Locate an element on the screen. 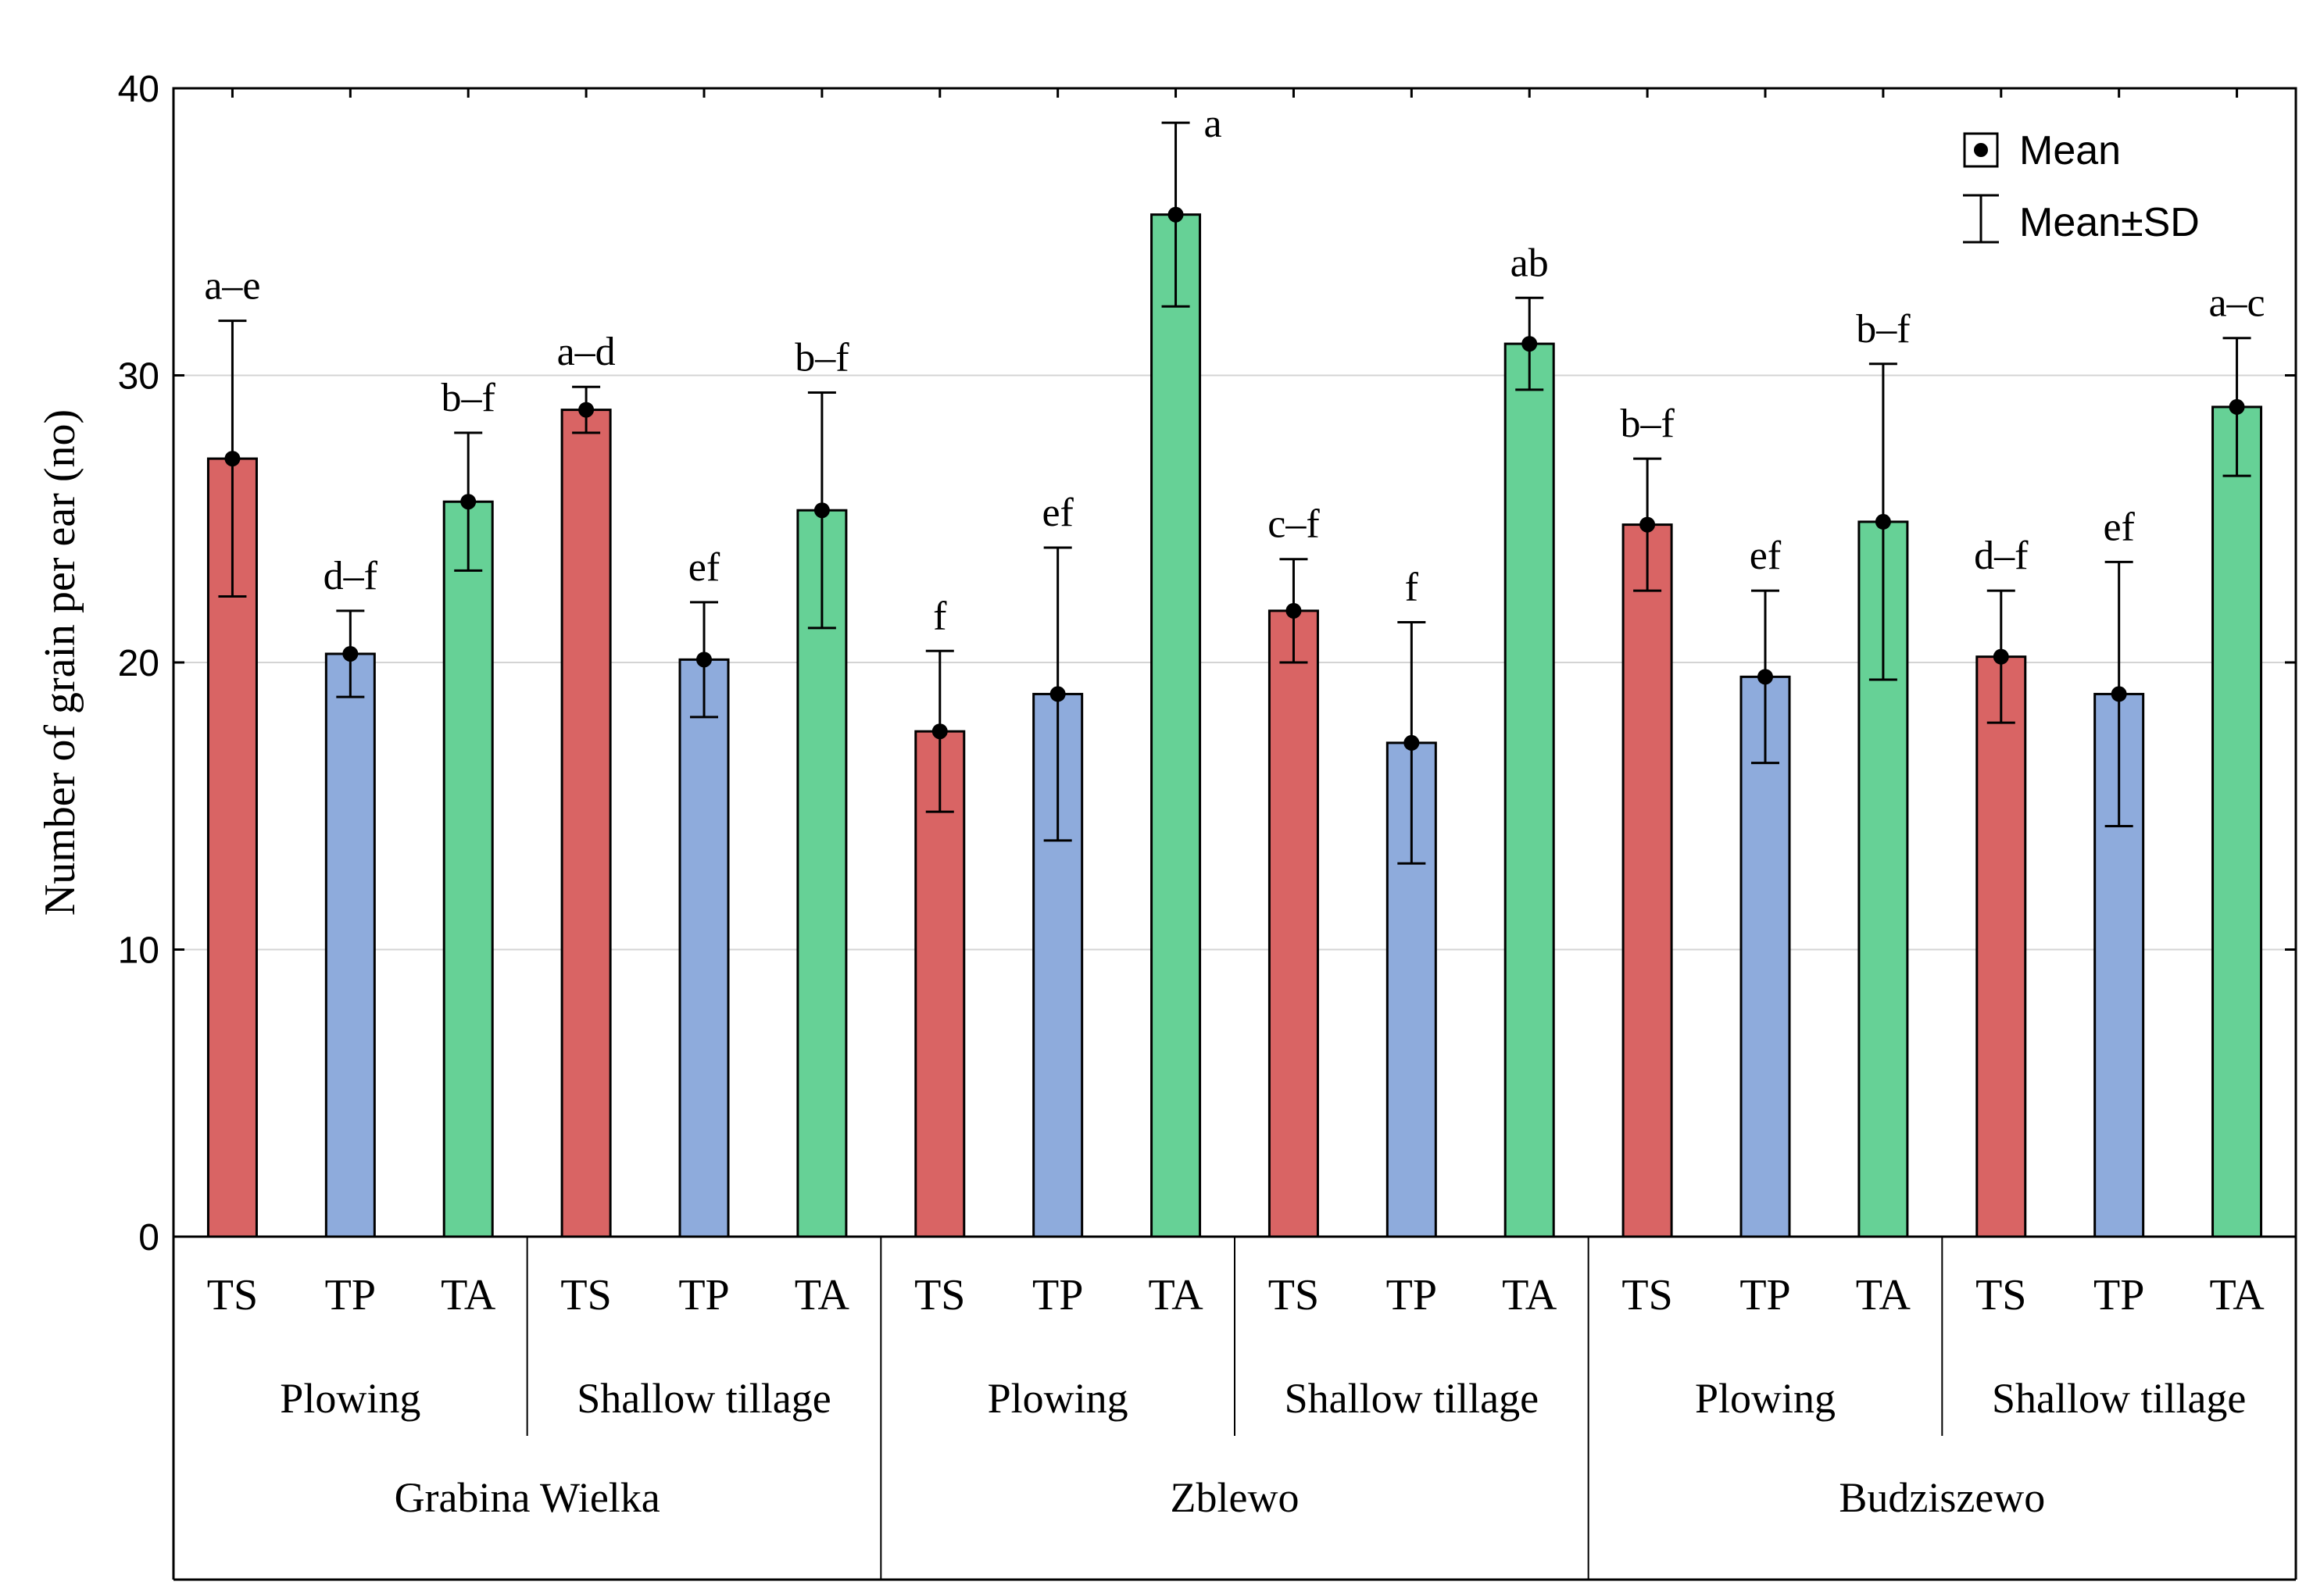  site-label: Zblewo is located at coordinates (1235, 1497).